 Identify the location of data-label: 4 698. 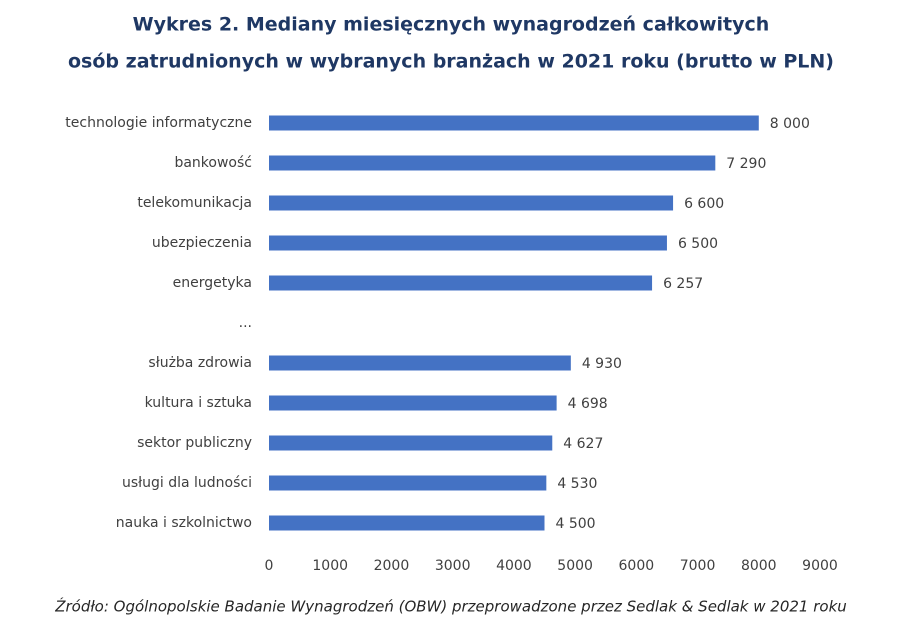
(588, 404).